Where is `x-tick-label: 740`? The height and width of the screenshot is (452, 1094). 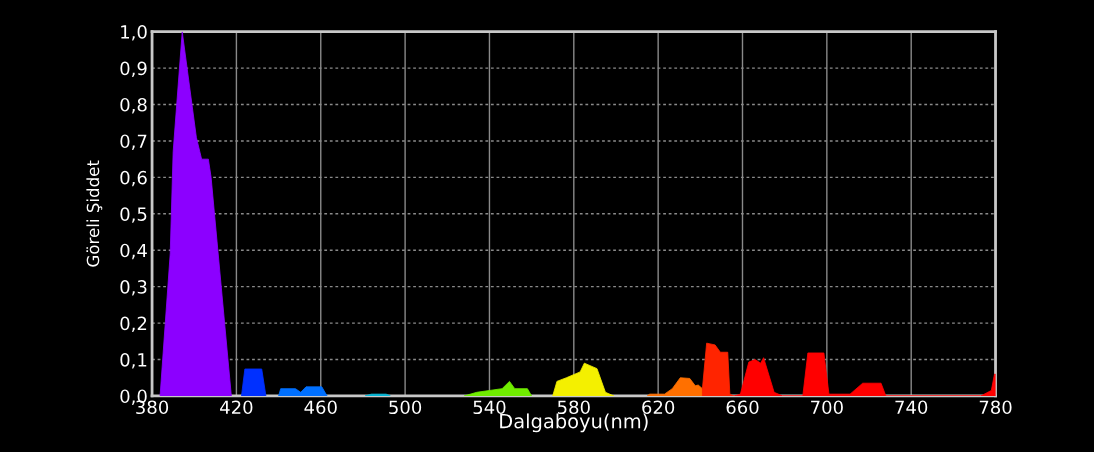 x-tick-label: 740 is located at coordinates (911, 407).